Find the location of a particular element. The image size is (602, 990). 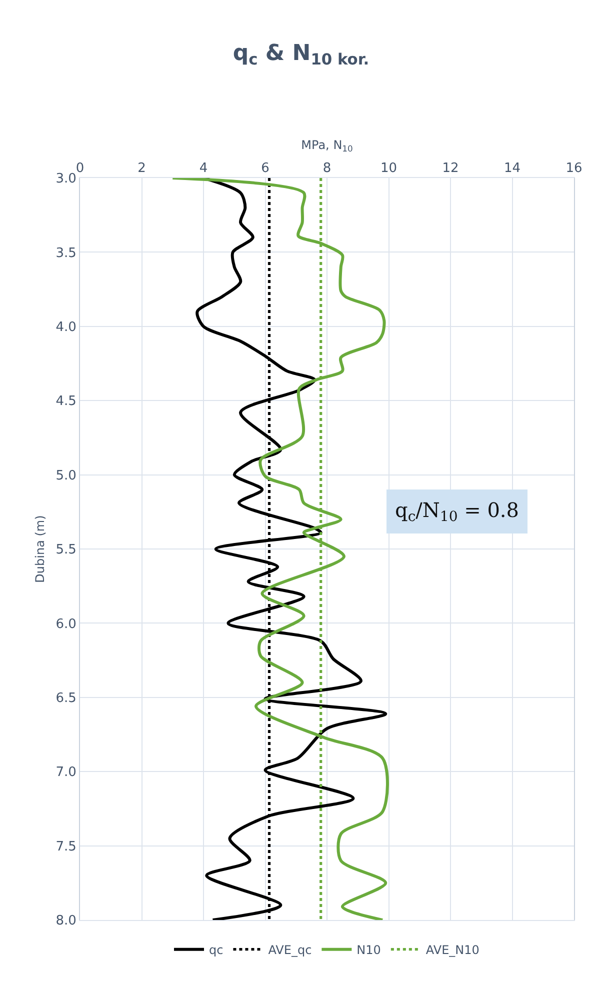

legend-label: AVE_qc is located at coordinates (290, 950).